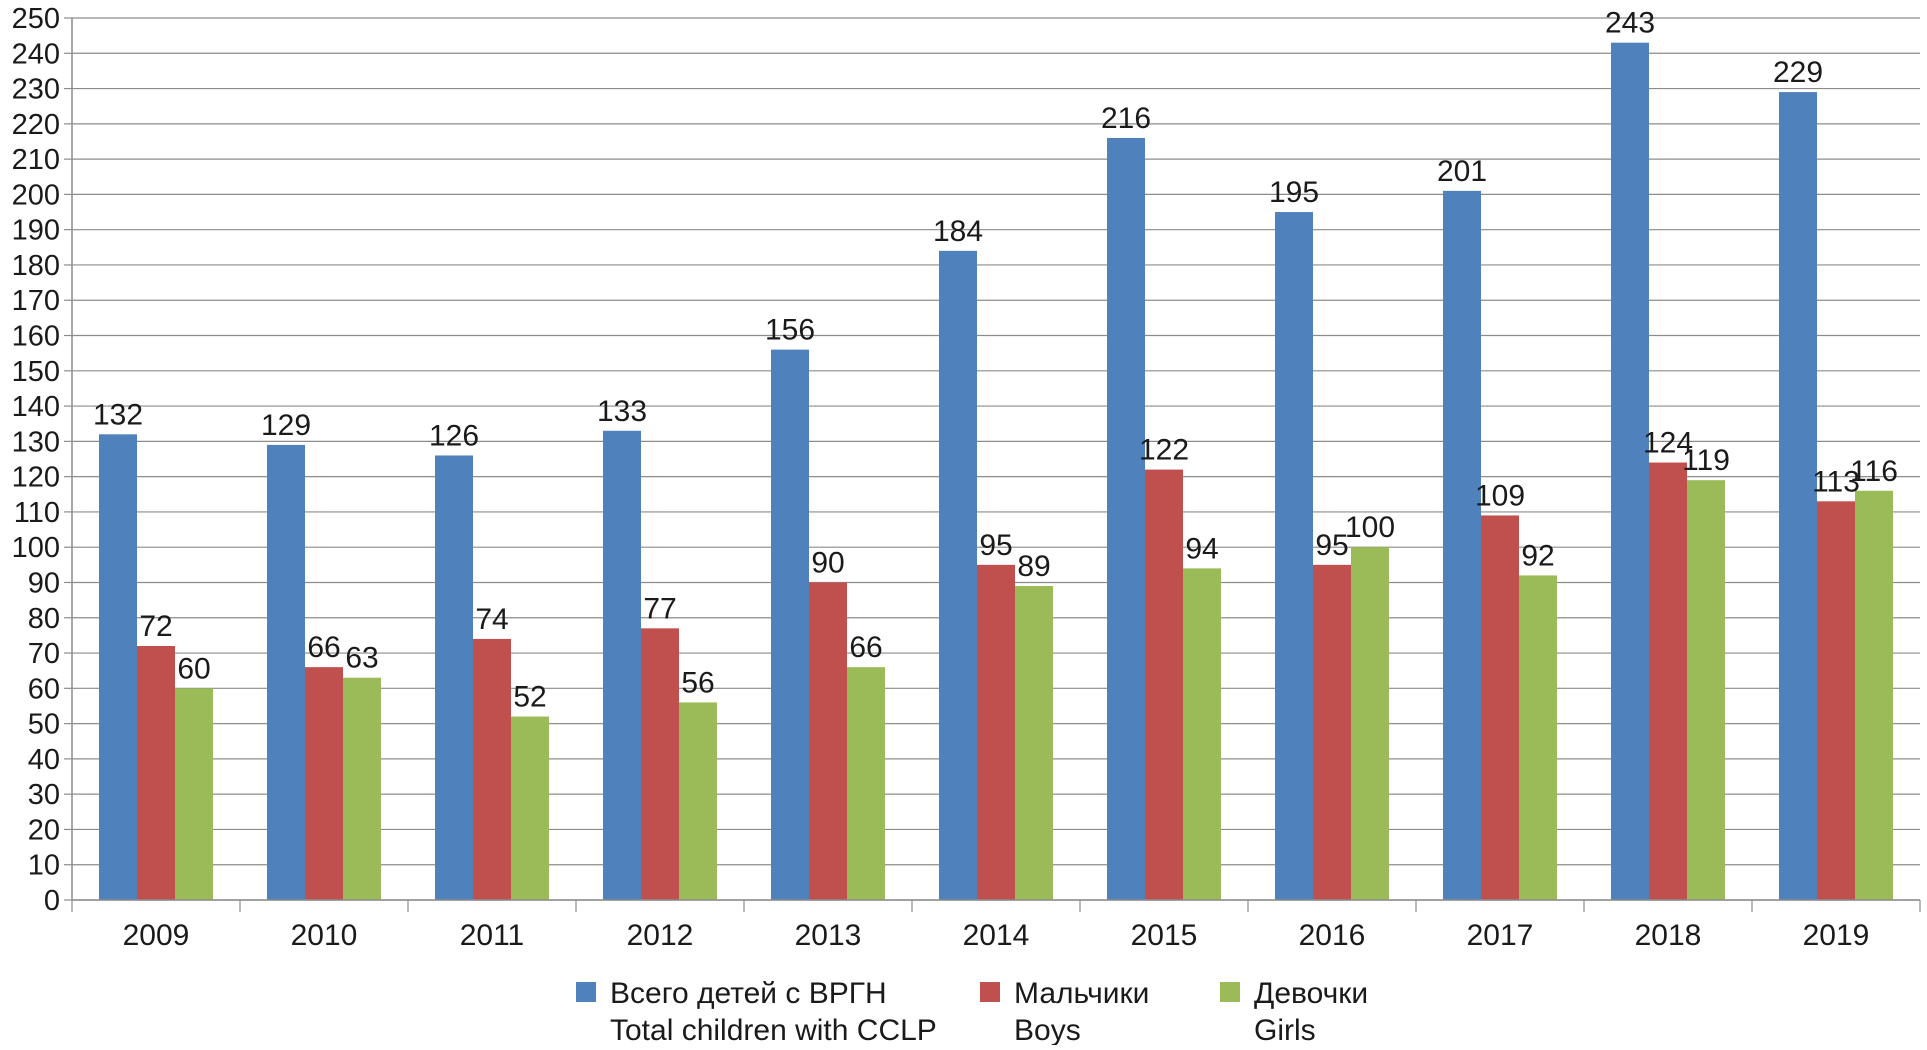  Describe the element at coordinates (37, 513) in the screenshot. I see `y-tick-label: 110` at that location.